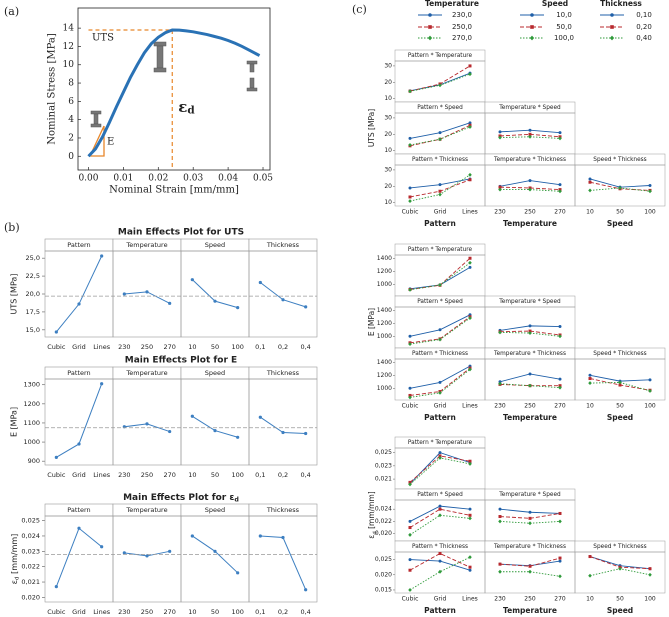  What do you see at coordinates (462, 27) in the screenshot?
I see `legend-label: 250,0` at bounding box center [462, 27].